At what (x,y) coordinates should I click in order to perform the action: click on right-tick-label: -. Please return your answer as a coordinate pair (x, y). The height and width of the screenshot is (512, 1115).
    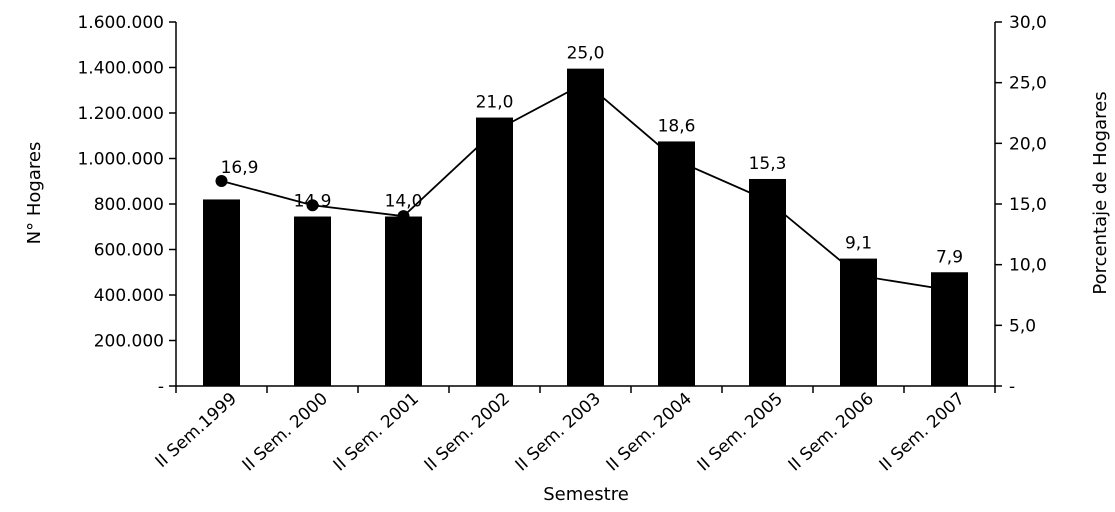
    Looking at the image, I should click on (1012, 387).